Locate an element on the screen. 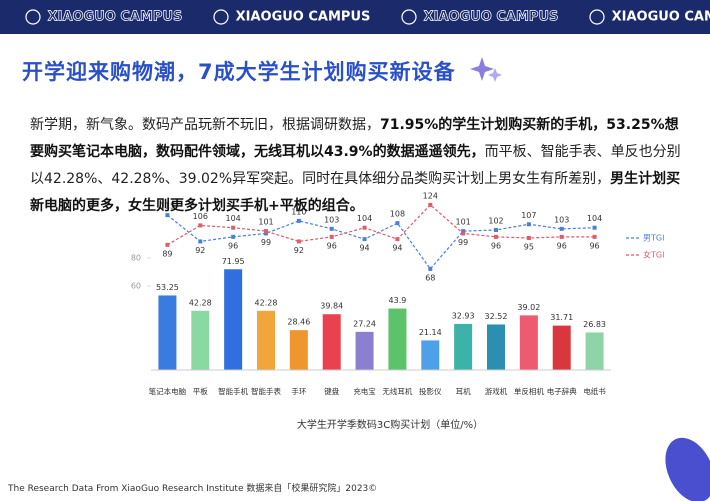 This screenshot has height=501, width=710. bar-value-label: 28.46 is located at coordinates (298, 322).